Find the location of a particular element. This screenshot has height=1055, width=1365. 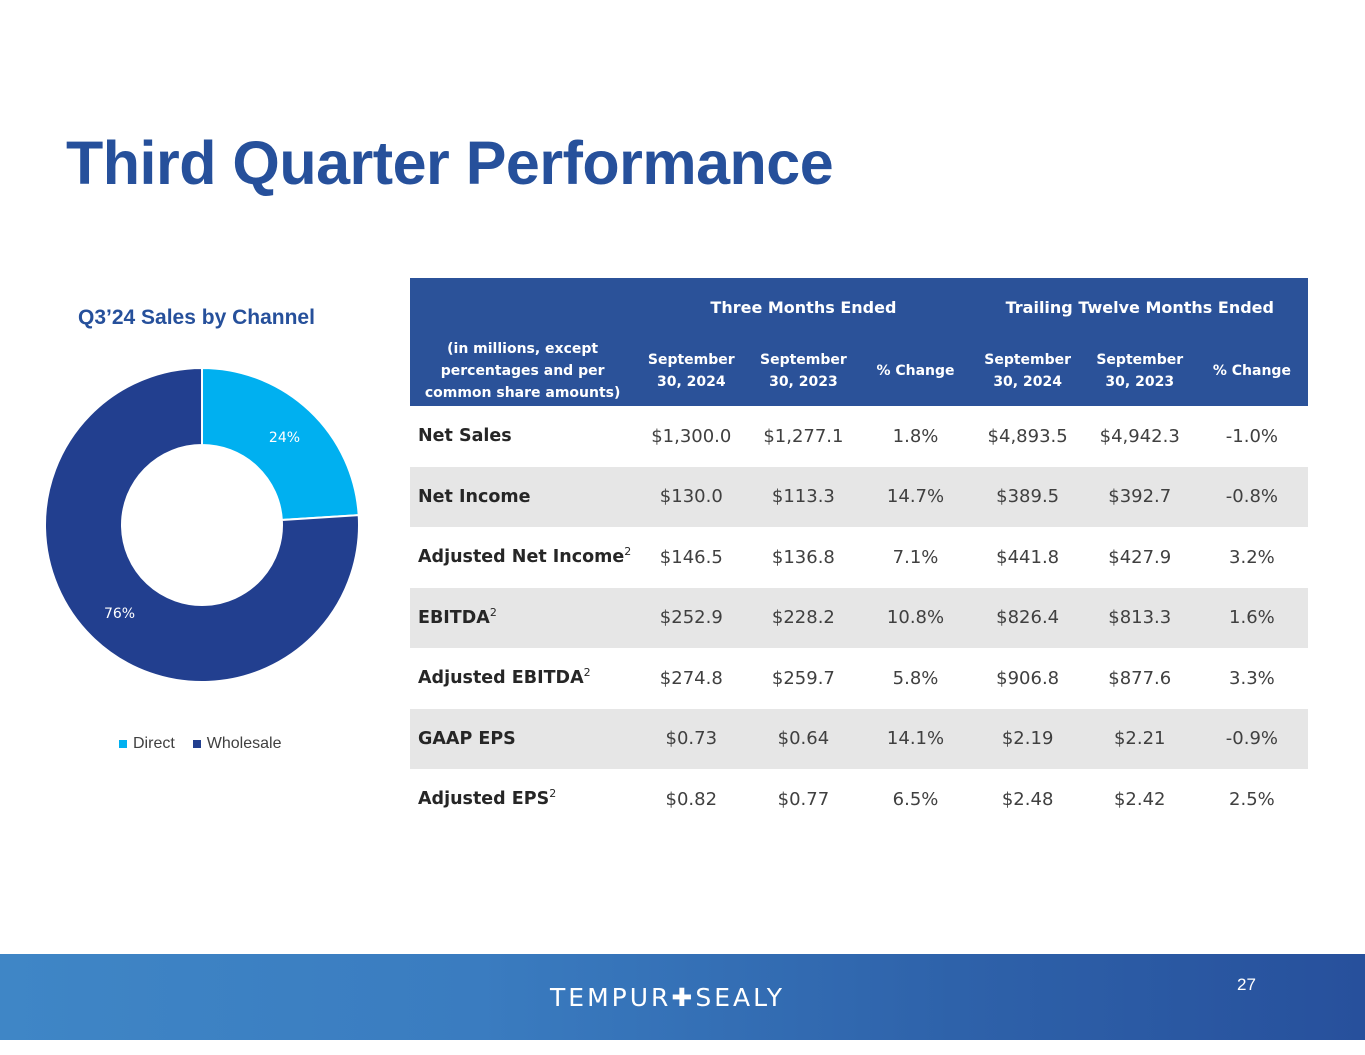

table-cell: $392.7 is located at coordinates (1139, 496).